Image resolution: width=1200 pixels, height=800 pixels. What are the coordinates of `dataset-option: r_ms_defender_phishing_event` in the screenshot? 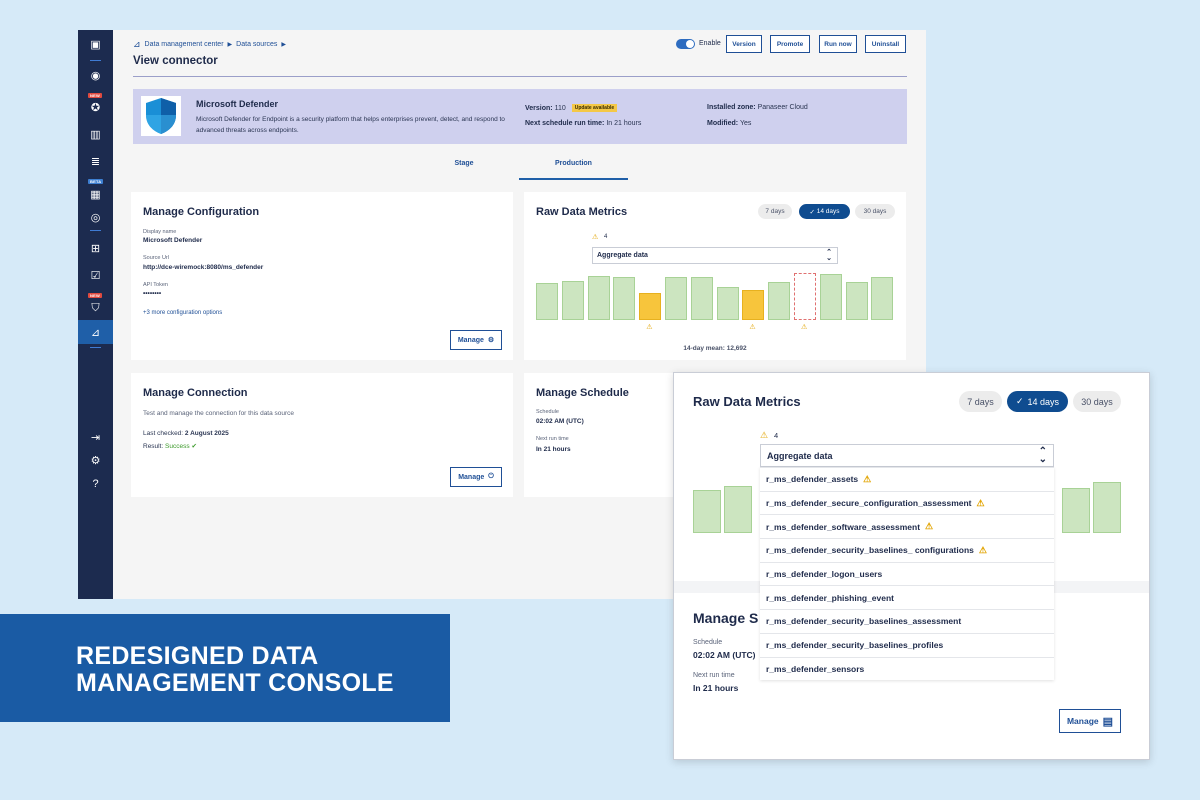 It's located at (907, 597).